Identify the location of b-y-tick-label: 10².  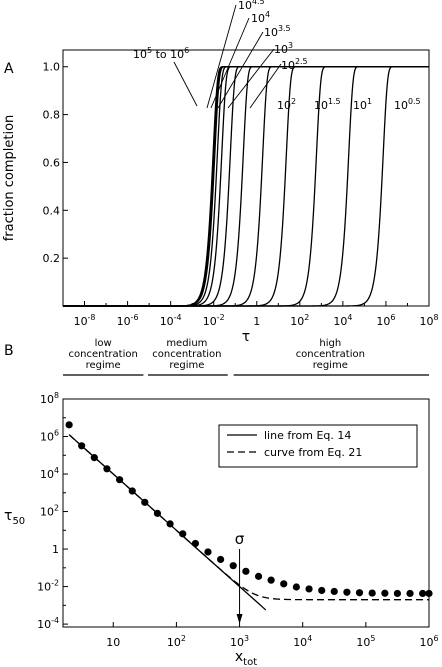
(49, 511).